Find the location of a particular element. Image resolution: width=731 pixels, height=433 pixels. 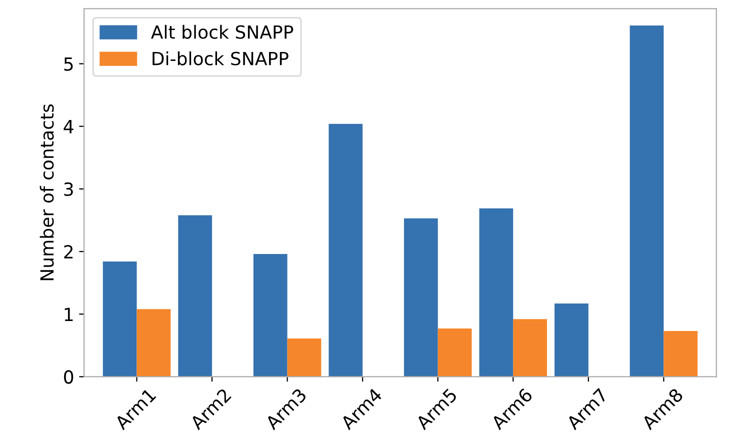

y-tick-label: 0 is located at coordinates (69, 377).